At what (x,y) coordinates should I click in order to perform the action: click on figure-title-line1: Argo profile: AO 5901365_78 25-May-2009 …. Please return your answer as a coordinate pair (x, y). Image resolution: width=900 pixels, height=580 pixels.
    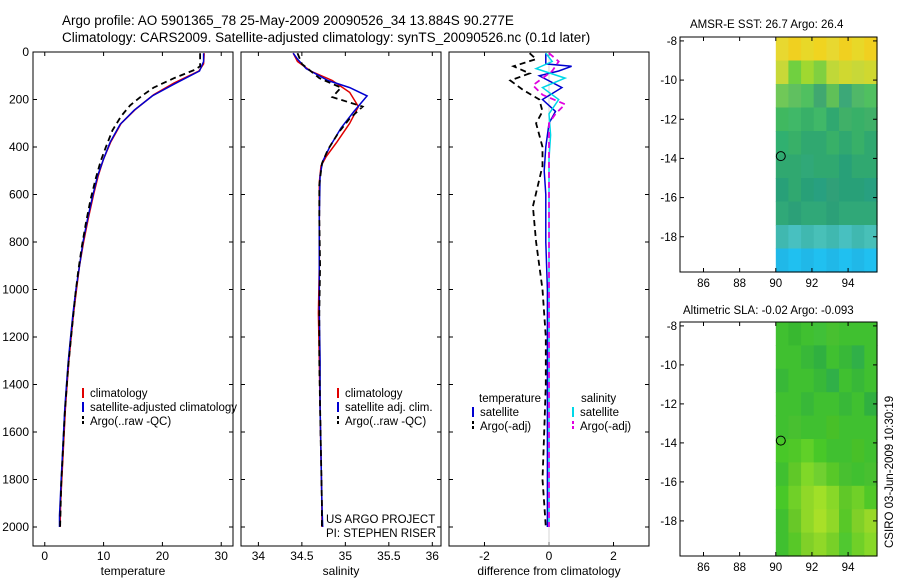
    Looking at the image, I should click on (288, 20).